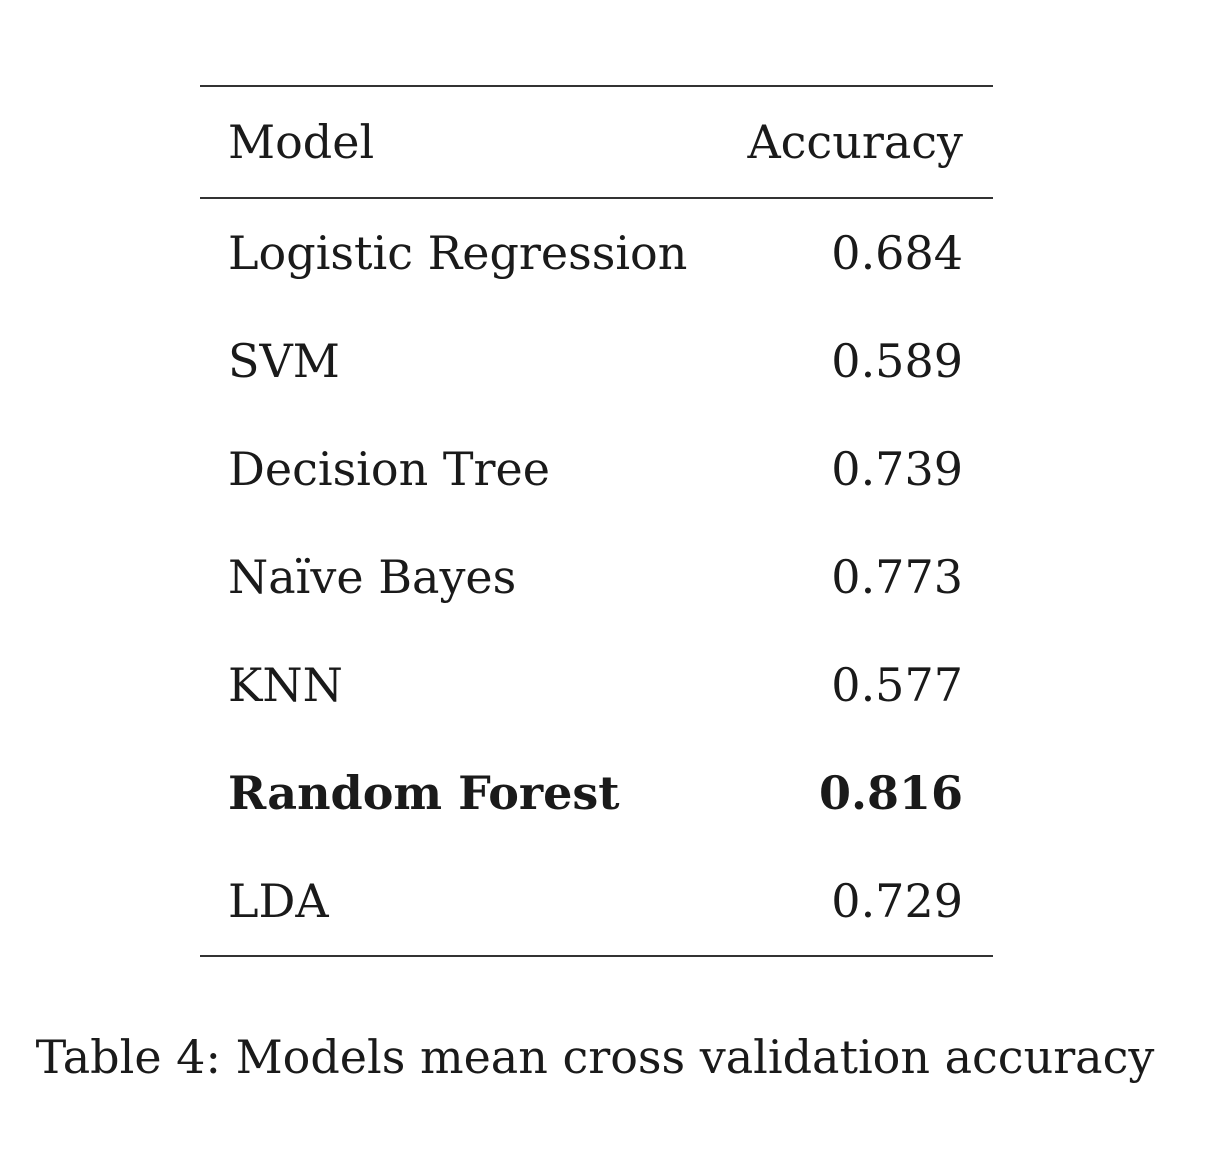 The height and width of the screenshot is (1172, 1230). I want to click on accuracy-value: 0.577, so click(897, 685).